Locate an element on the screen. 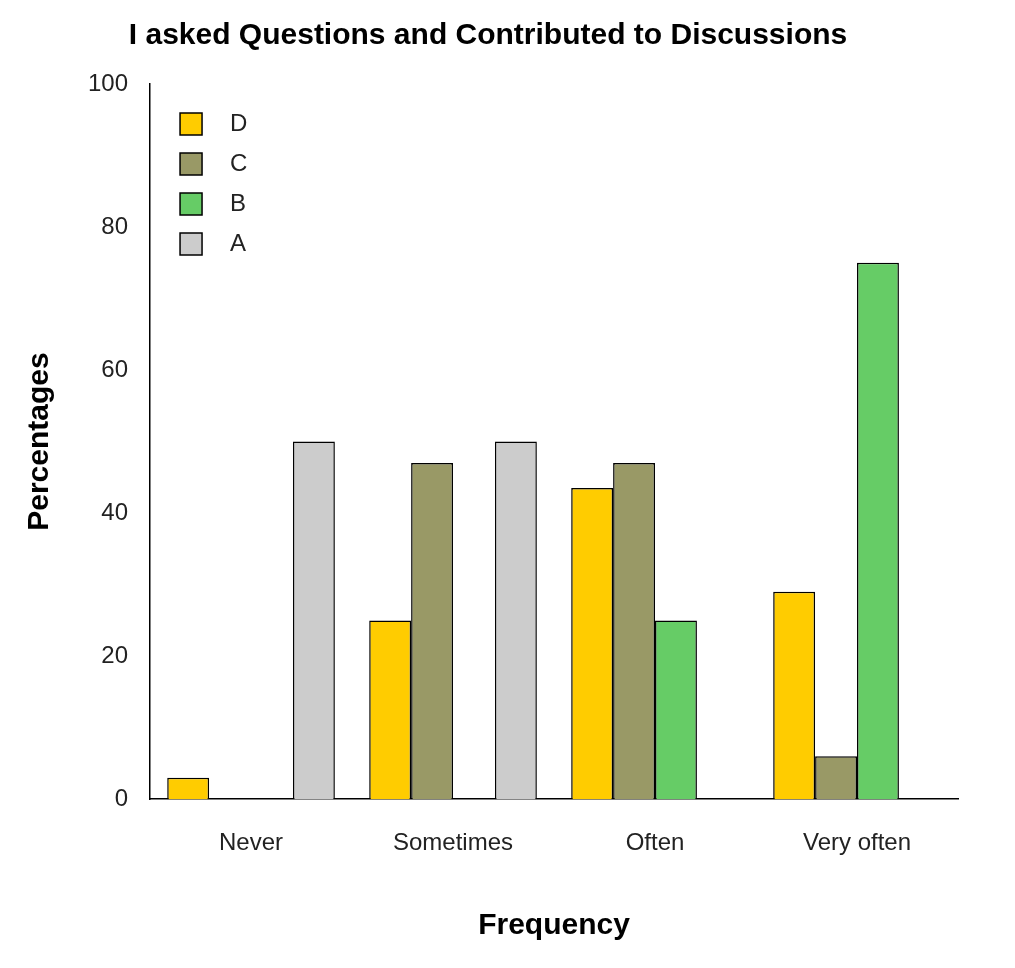  y-axis-title: Percentages is located at coordinates (38, 441).